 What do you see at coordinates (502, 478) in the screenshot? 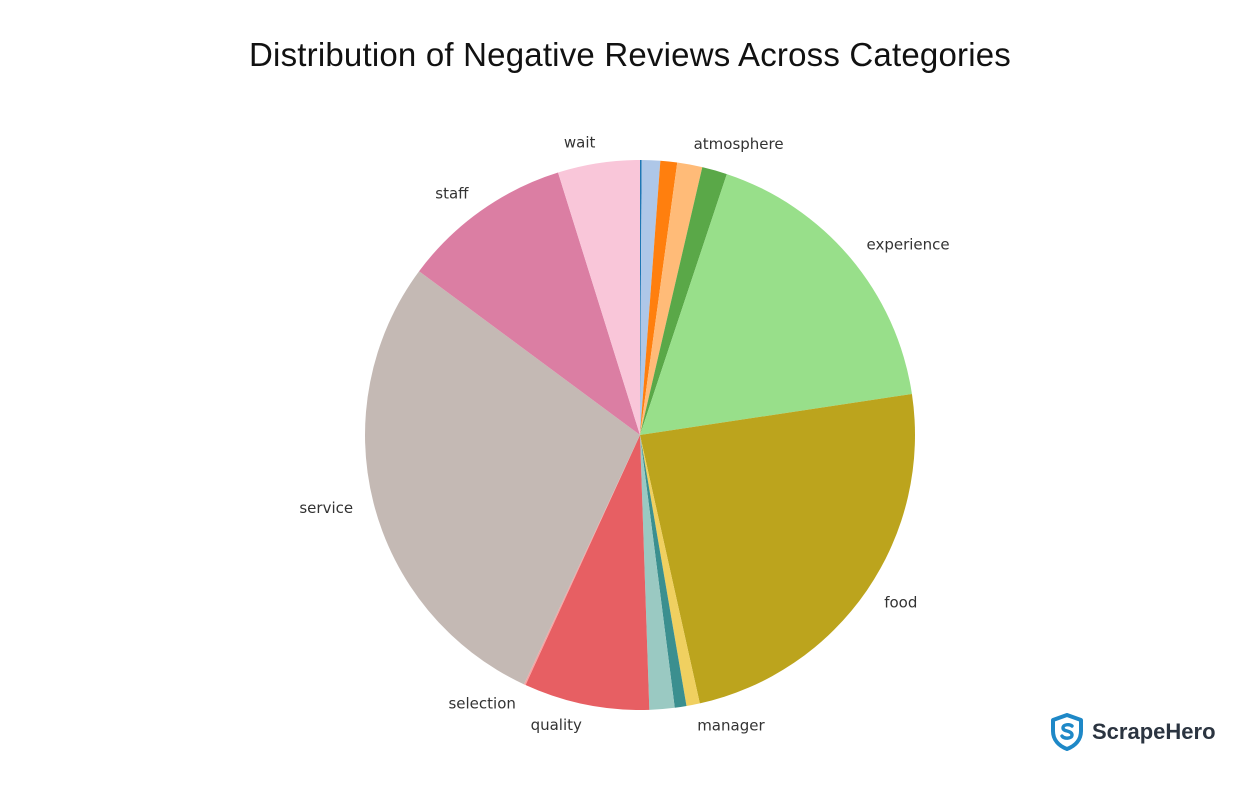
I see `pie-slice-service` at bounding box center [502, 478].